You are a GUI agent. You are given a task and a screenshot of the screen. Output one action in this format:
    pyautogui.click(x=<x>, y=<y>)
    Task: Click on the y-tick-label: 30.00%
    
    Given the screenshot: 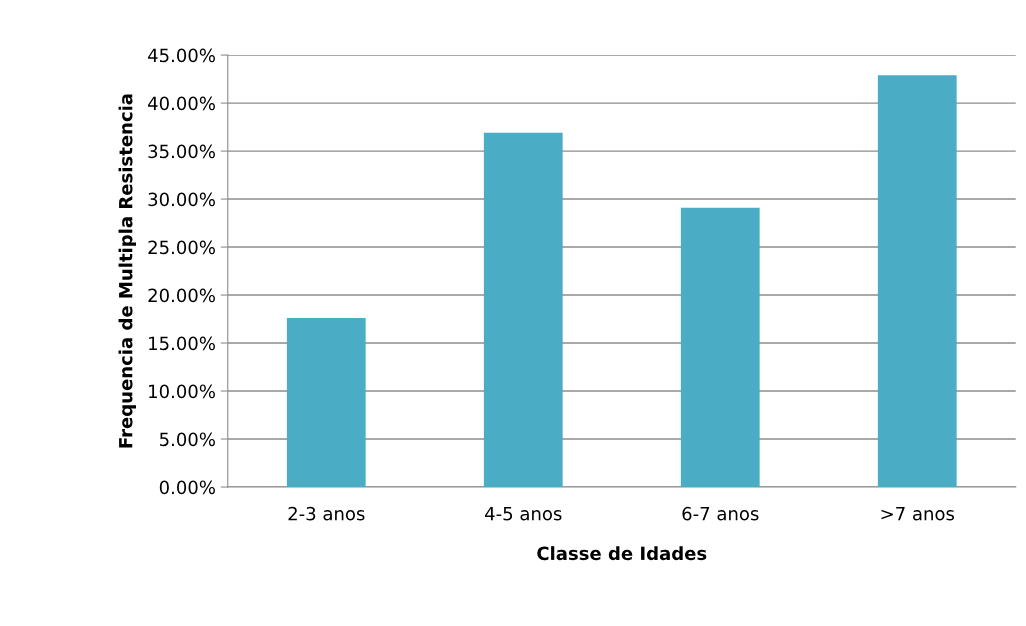 What is the action you would take?
    pyautogui.click(x=181, y=199)
    